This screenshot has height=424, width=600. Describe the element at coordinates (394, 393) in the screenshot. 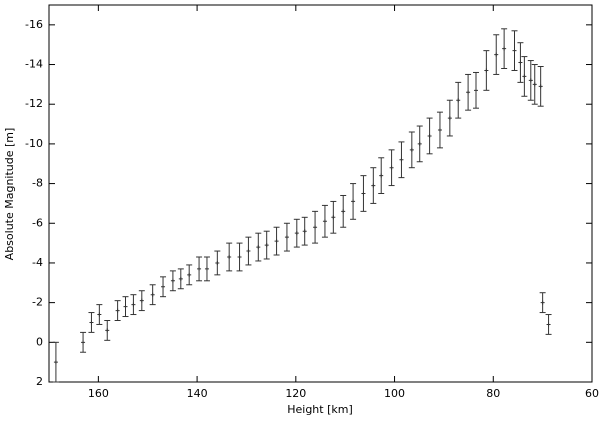

I see `x-tick-label: 100` at that location.